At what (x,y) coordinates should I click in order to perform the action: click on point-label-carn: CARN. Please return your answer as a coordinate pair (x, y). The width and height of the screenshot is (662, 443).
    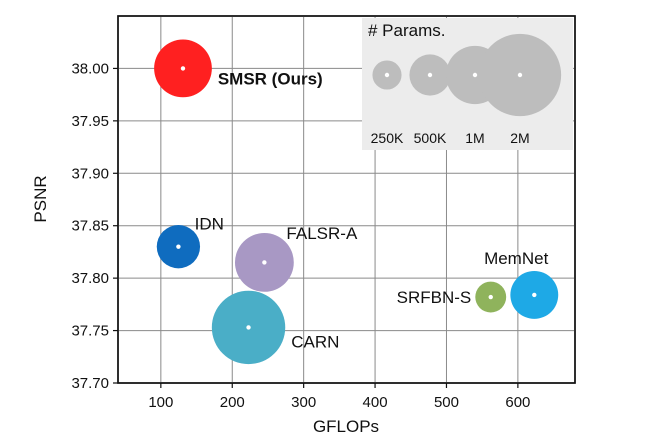
    Looking at the image, I should click on (315, 342).